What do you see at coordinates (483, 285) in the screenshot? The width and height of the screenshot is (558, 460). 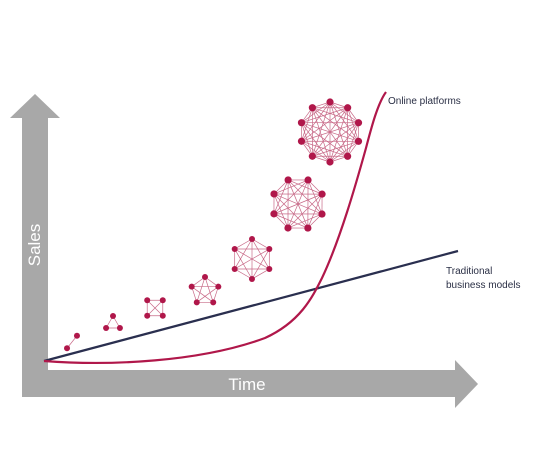 I see `traditional-label-line2: business models` at bounding box center [483, 285].